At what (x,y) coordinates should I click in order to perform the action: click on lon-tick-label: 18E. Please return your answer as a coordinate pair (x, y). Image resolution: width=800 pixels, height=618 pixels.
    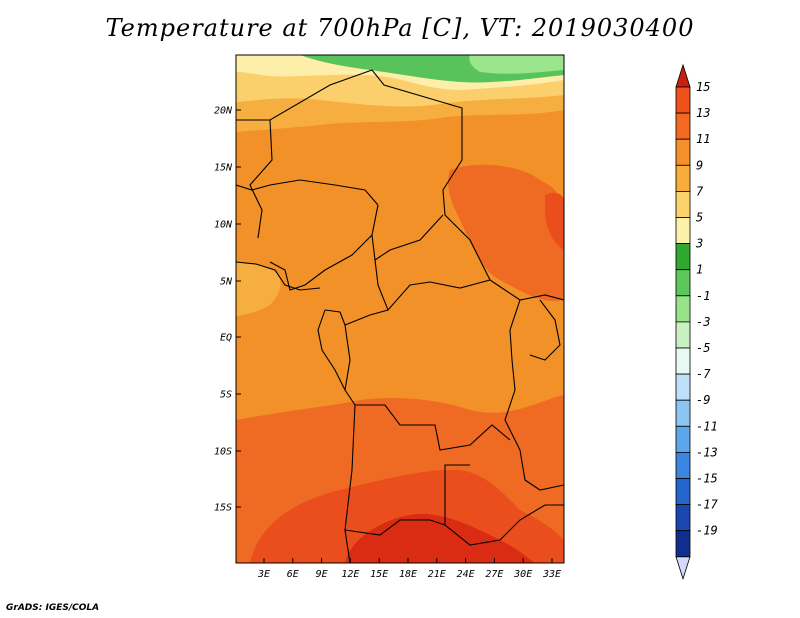
    Looking at the image, I should click on (408, 574).